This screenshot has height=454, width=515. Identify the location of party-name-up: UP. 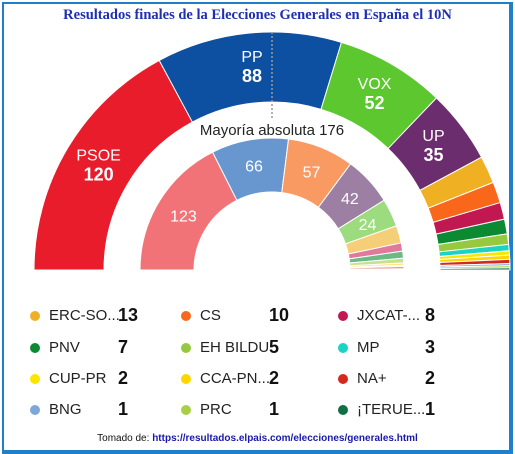
(433, 136).